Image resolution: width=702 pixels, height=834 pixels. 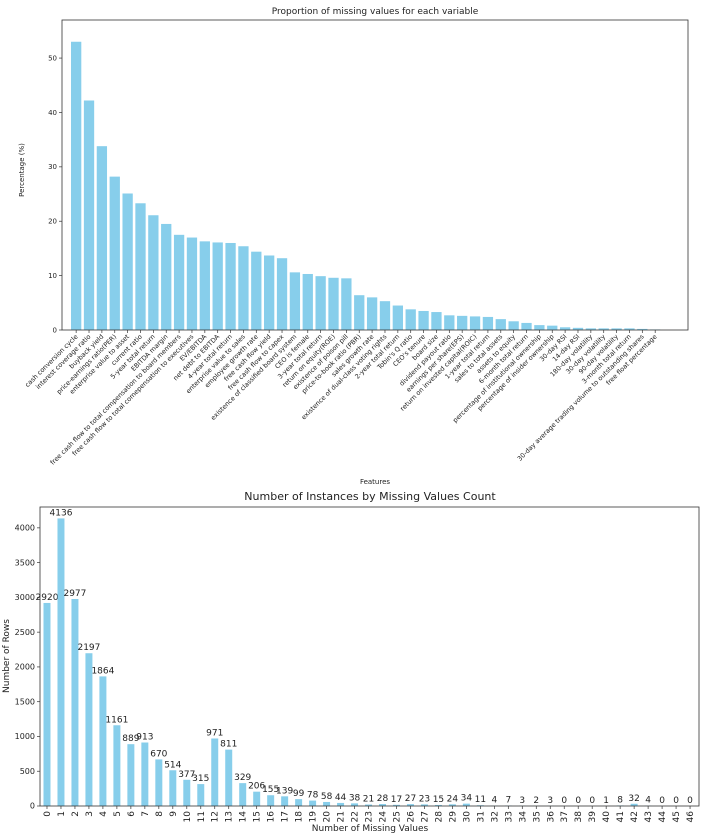 I want to click on data-label: 44, so click(x=341, y=798).